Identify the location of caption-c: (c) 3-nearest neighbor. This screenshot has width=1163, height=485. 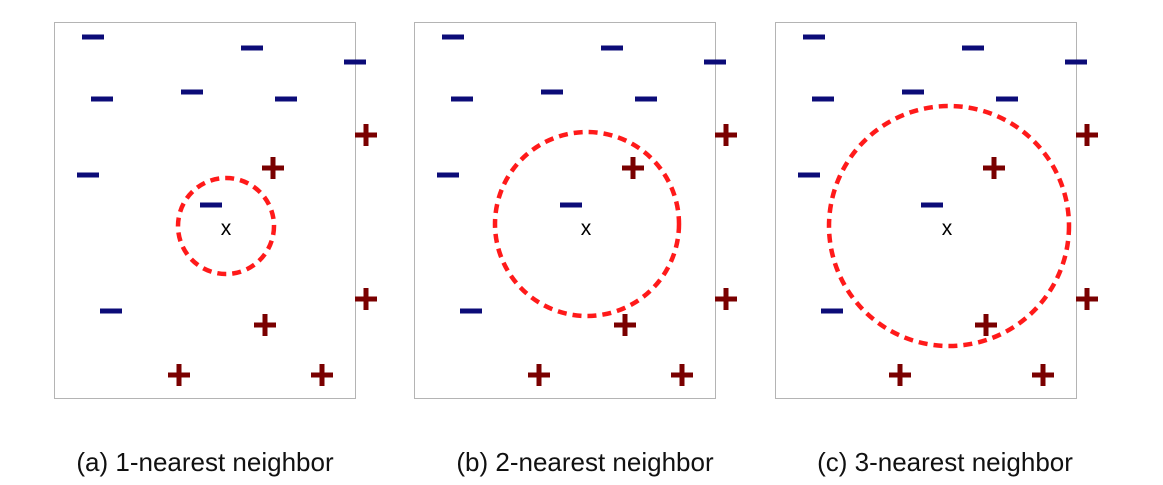
(945, 462).